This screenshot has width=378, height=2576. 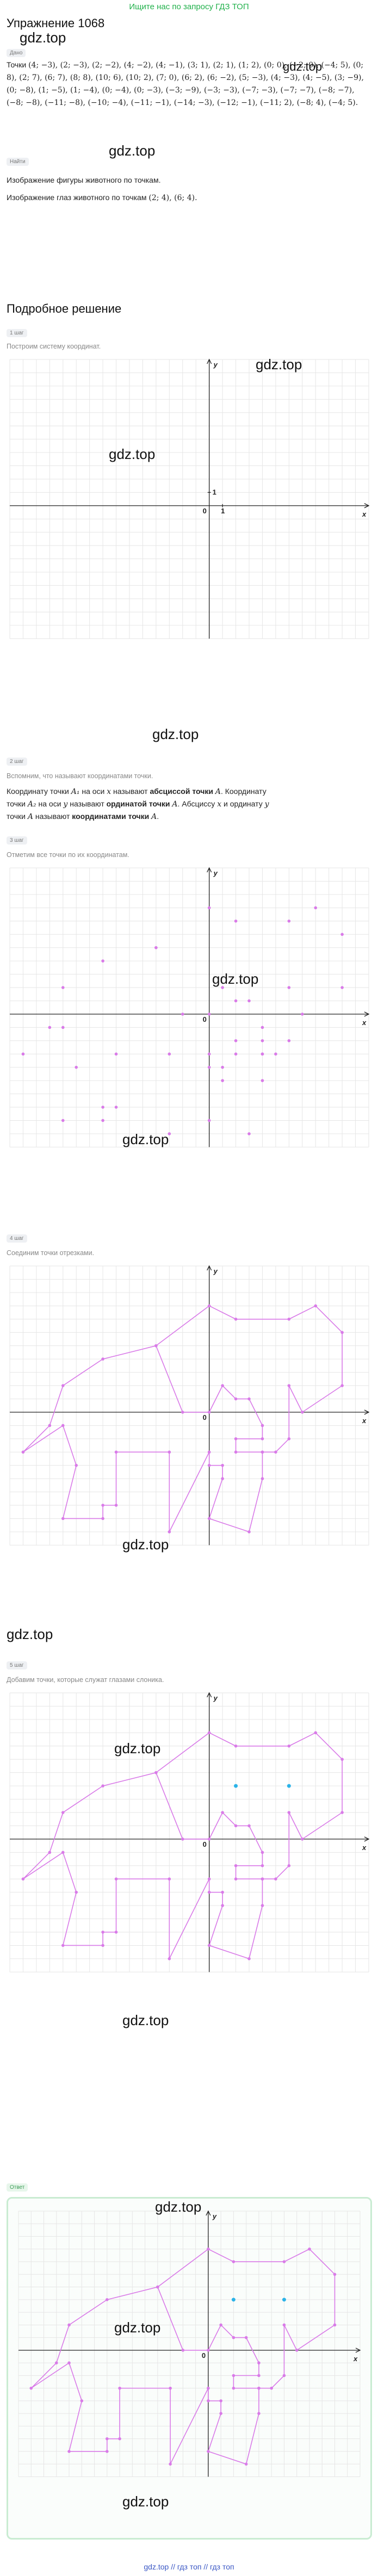 What do you see at coordinates (189, 1405) in the screenshot?
I see `chart-step-4: x y 0` at bounding box center [189, 1405].